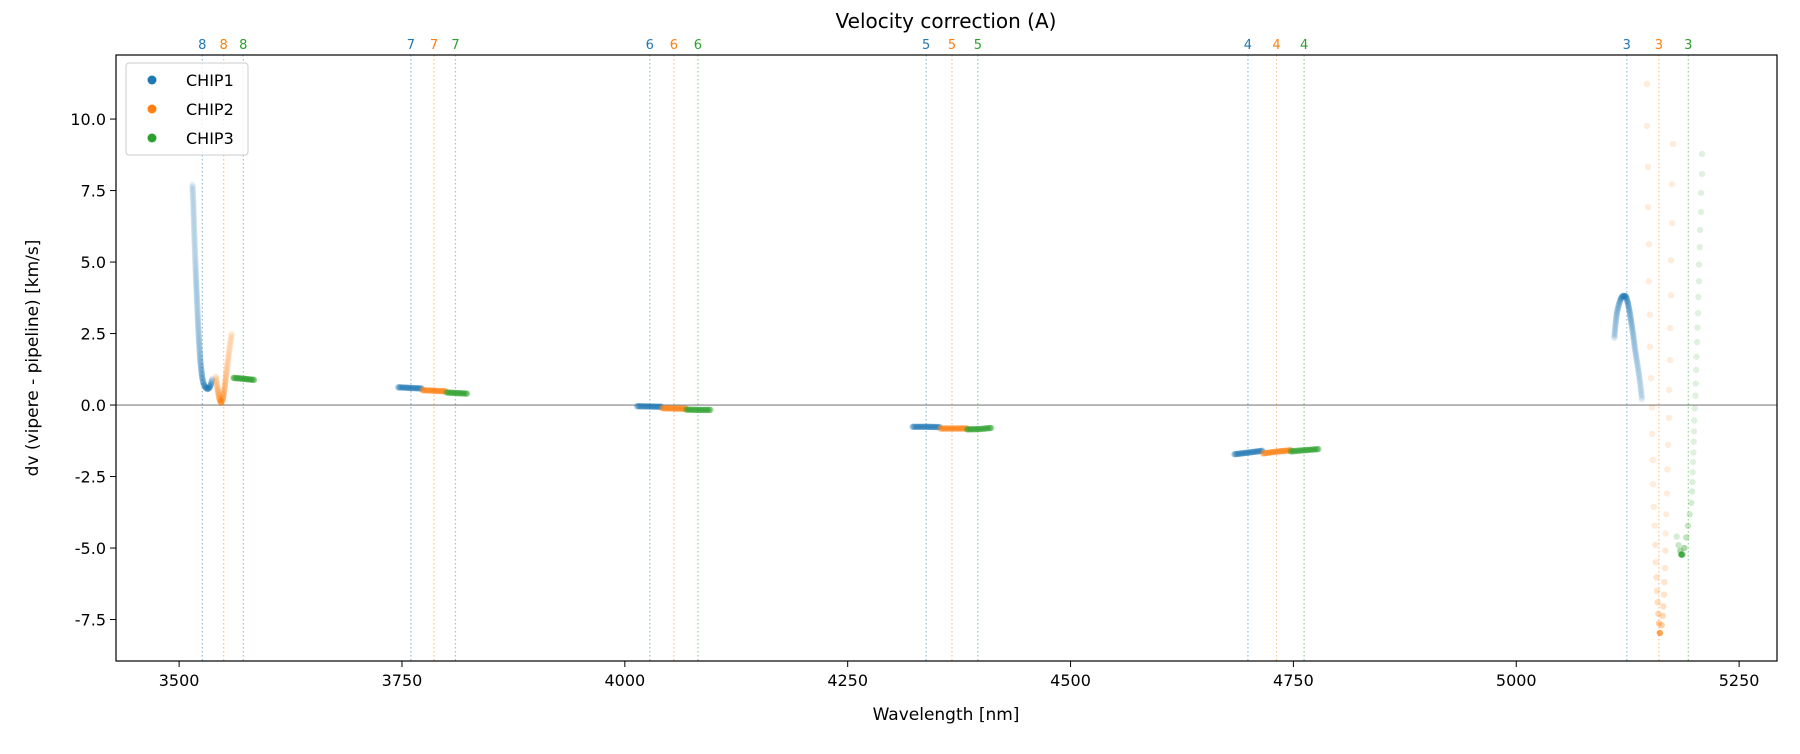  What do you see at coordinates (1627, 45) in the screenshot?
I see `order-label-3-chip1: 3` at bounding box center [1627, 45].